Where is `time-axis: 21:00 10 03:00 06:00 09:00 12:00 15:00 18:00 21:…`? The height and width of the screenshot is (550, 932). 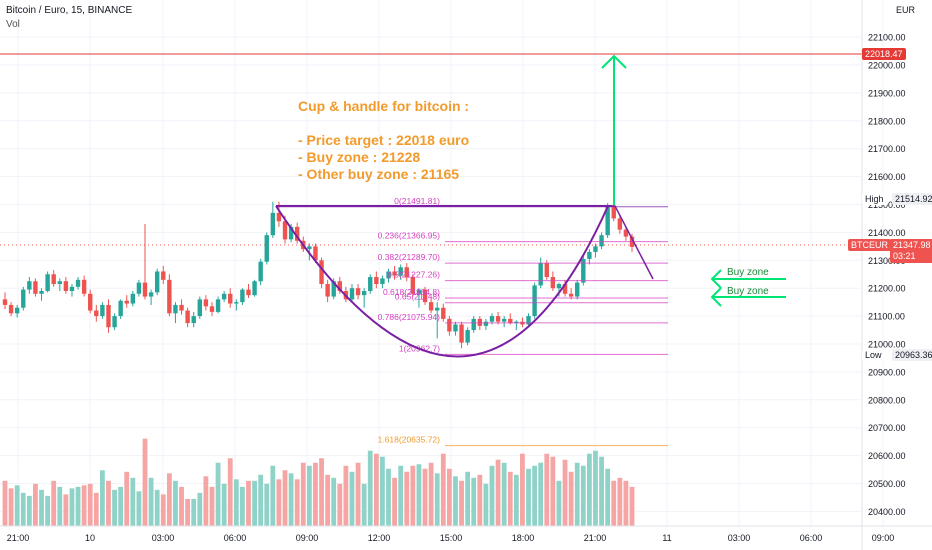 time-axis: 21:00 10 03:00 06:00 09:00 12:00 15:00 18:00 21:… is located at coordinates (451, 538).